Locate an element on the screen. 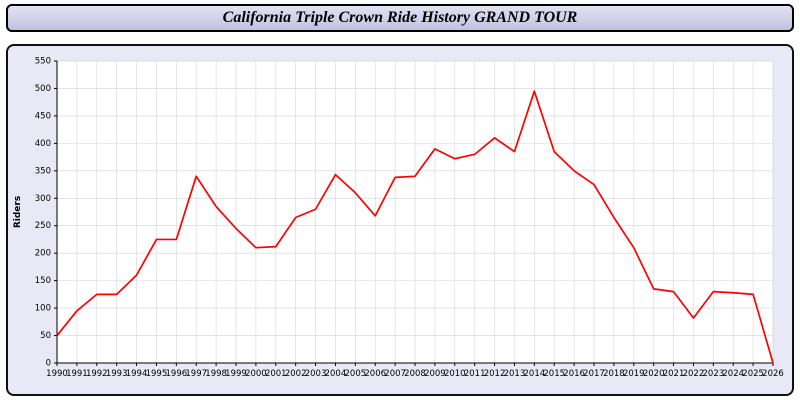 This screenshot has width=800, height=400. svg-text: 300 is located at coordinates (43, 199).